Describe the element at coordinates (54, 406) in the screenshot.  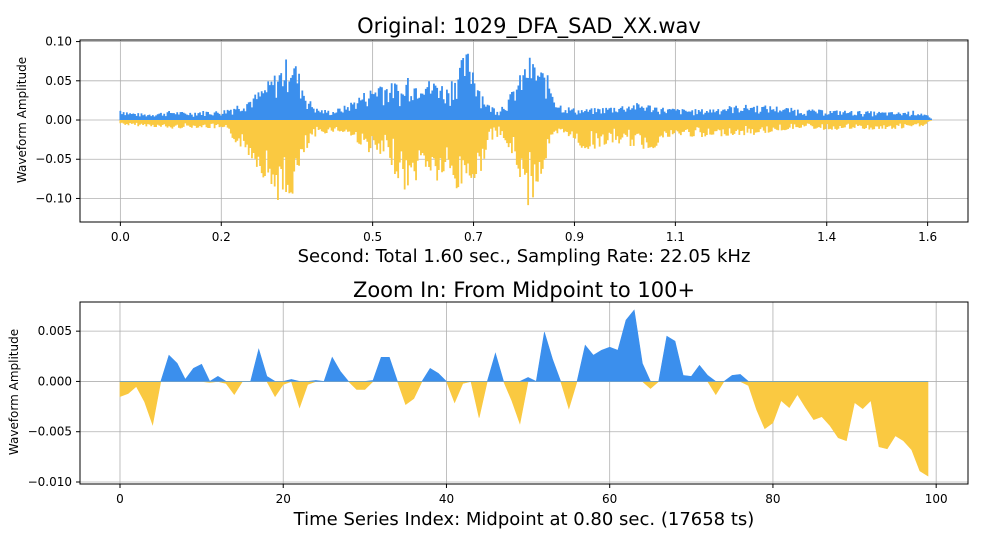
I see `y-axis-ticks: 0.005 0.000 −0.005 −0.010` at that location.